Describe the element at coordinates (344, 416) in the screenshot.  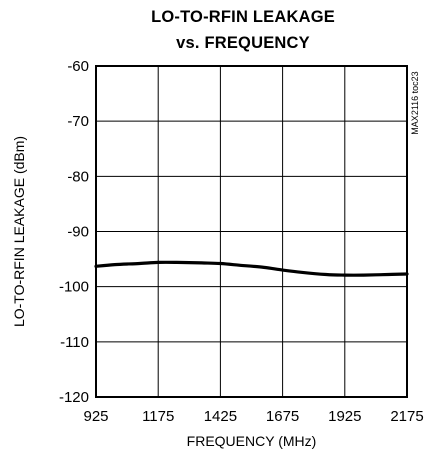
I see `x-tick-label: 1925` at that location.